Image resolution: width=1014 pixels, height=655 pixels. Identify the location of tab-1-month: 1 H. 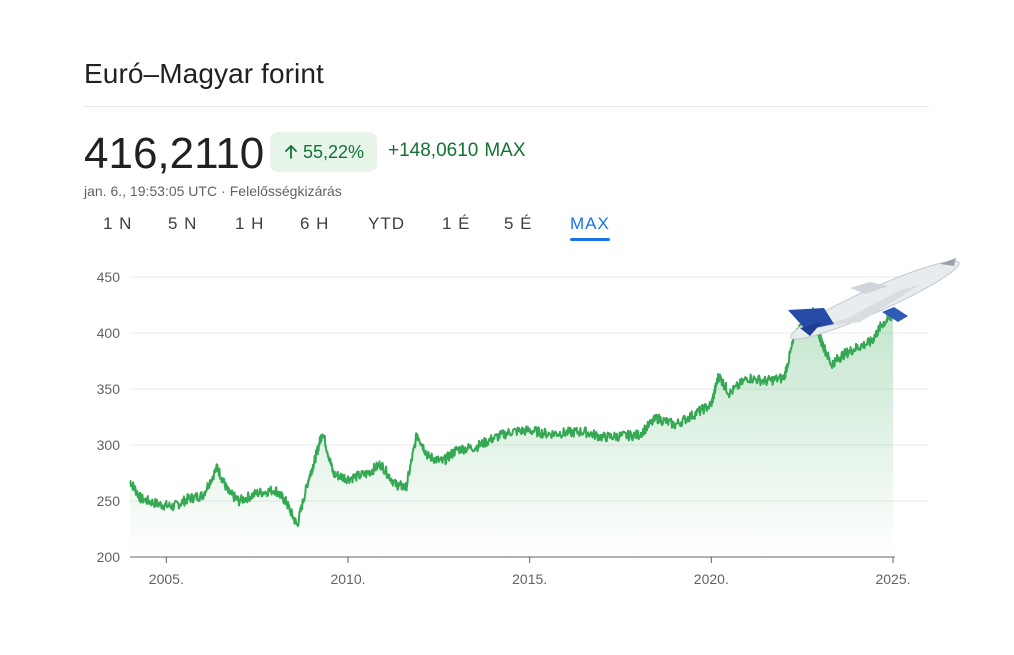
(249, 224).